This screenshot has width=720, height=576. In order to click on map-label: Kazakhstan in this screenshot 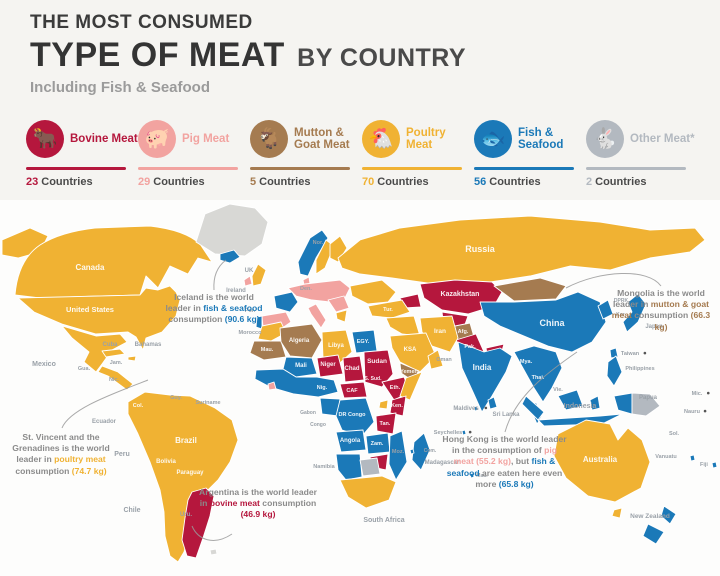, I will do `click(460, 294)`.